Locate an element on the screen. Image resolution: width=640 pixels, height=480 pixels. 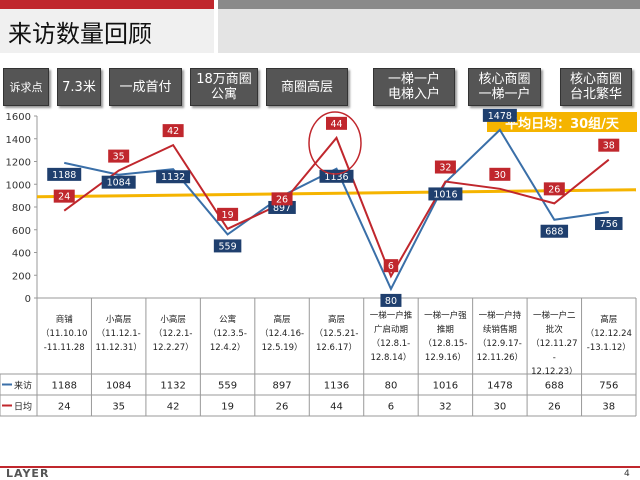
data-label-daily: 42 is located at coordinates (173, 131).